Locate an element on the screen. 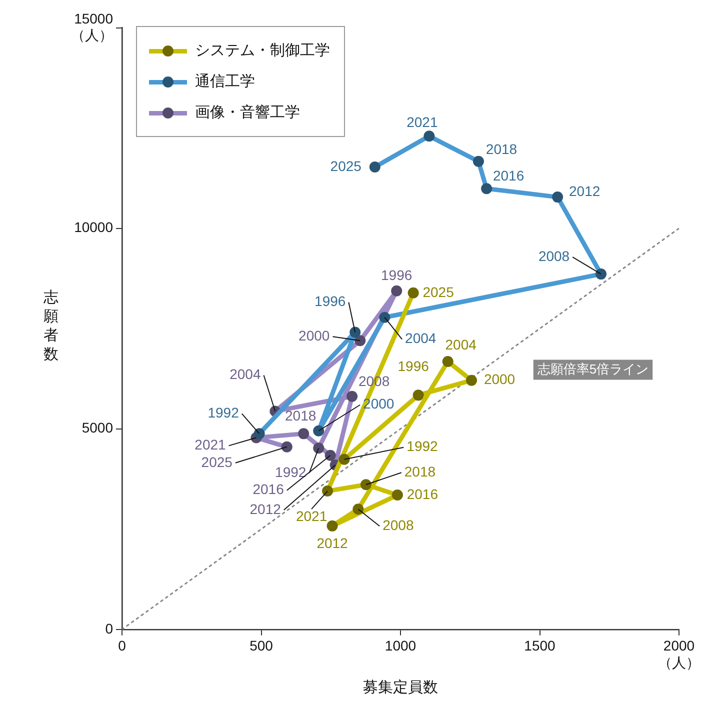 The width and height of the screenshot is (711, 709). legend-label: 画像・音響工学 is located at coordinates (247, 112).